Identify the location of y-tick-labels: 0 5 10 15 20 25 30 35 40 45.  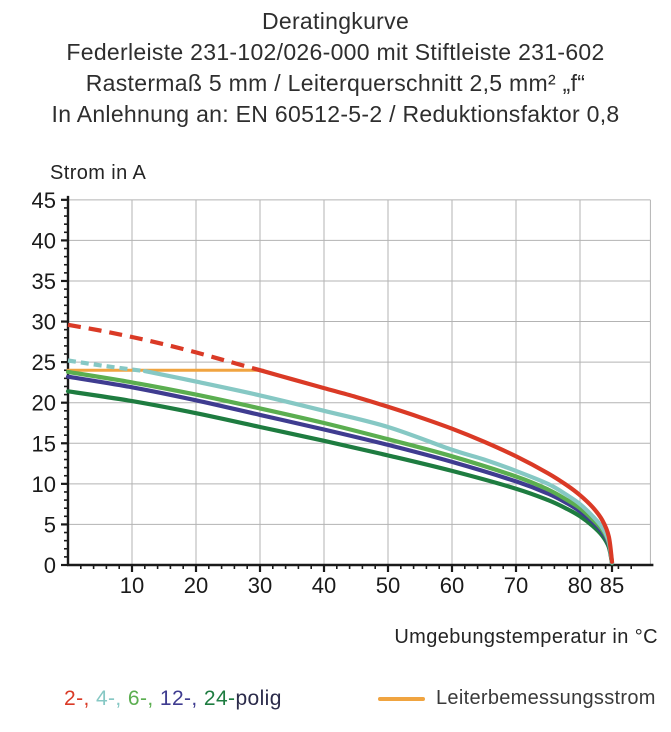
(44, 383).